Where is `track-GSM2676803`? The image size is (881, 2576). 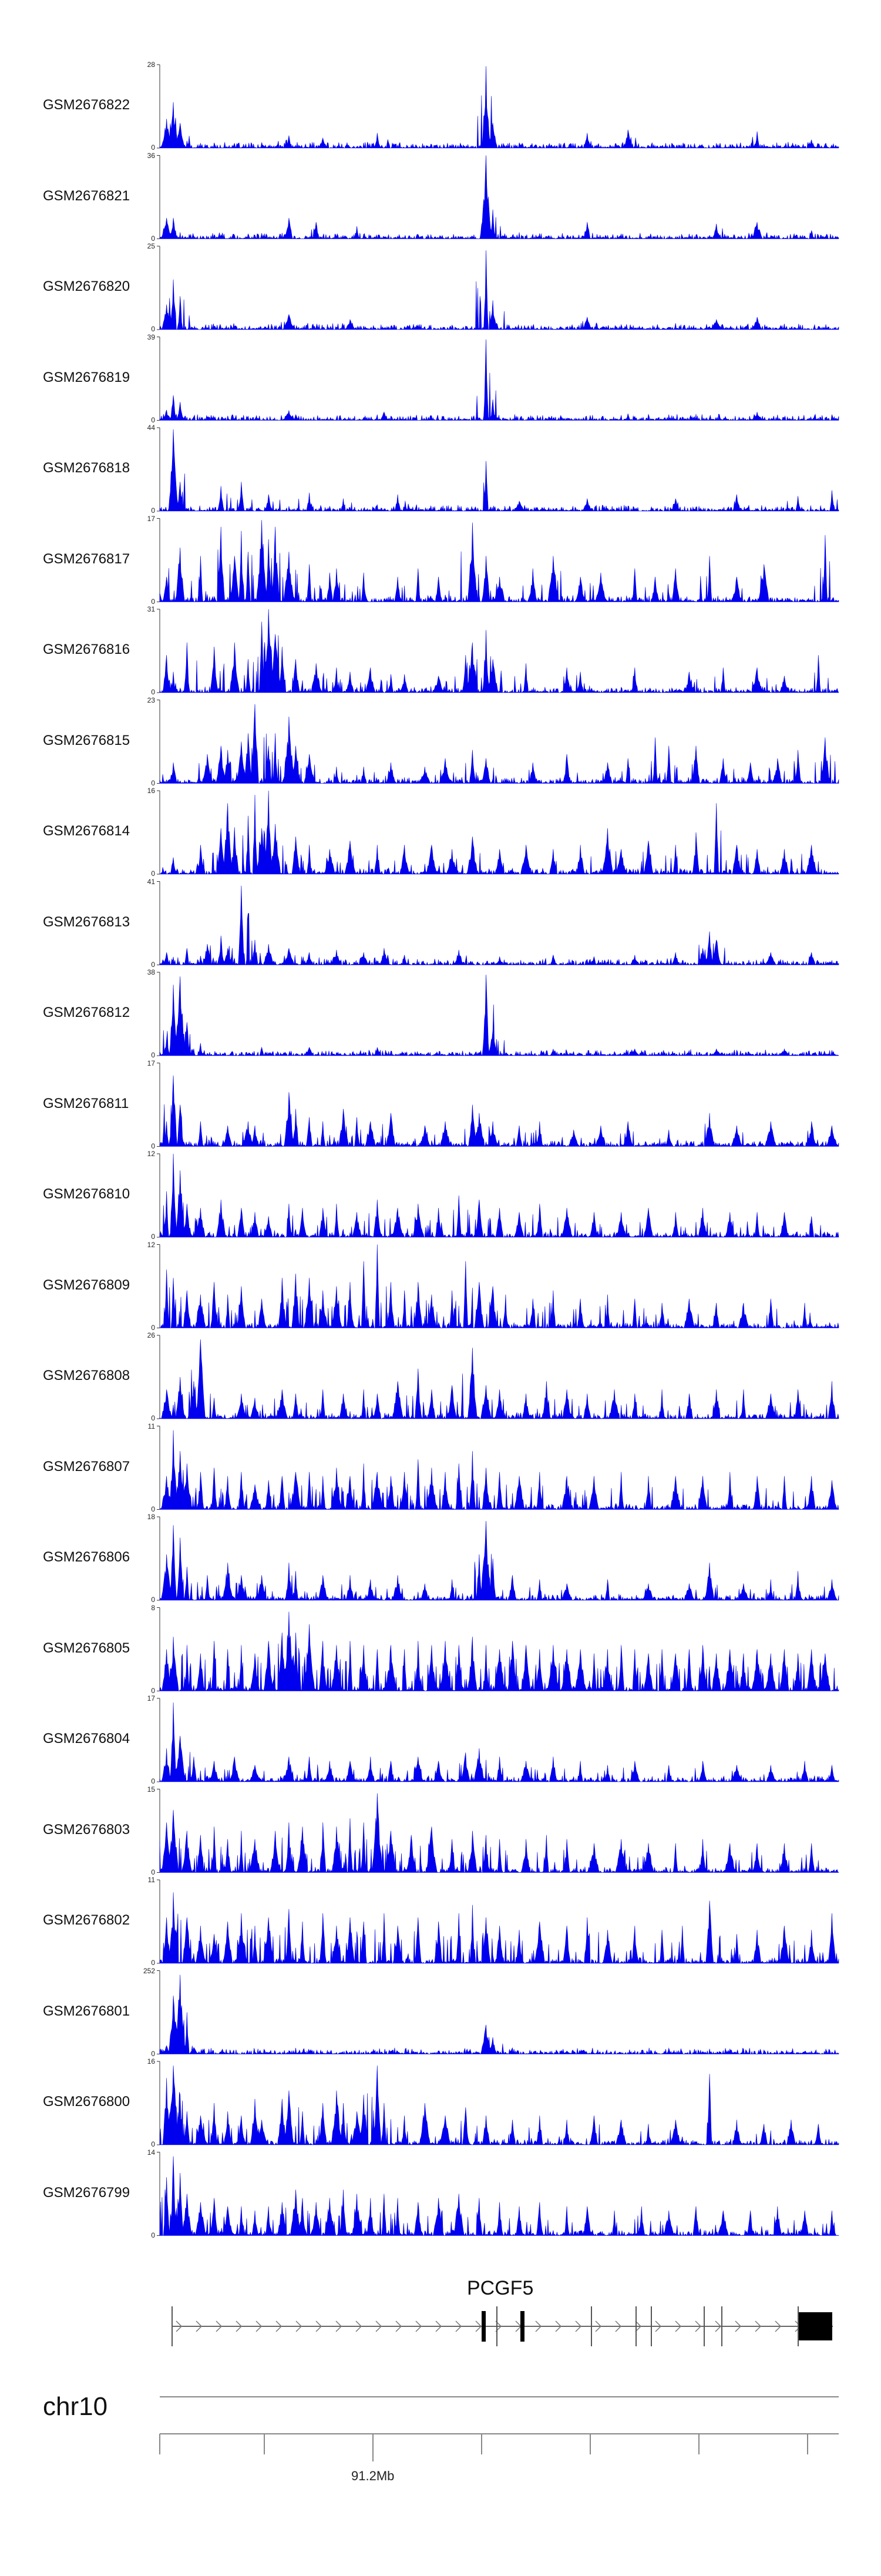
track-GSM2676803 is located at coordinates (498, 1831).